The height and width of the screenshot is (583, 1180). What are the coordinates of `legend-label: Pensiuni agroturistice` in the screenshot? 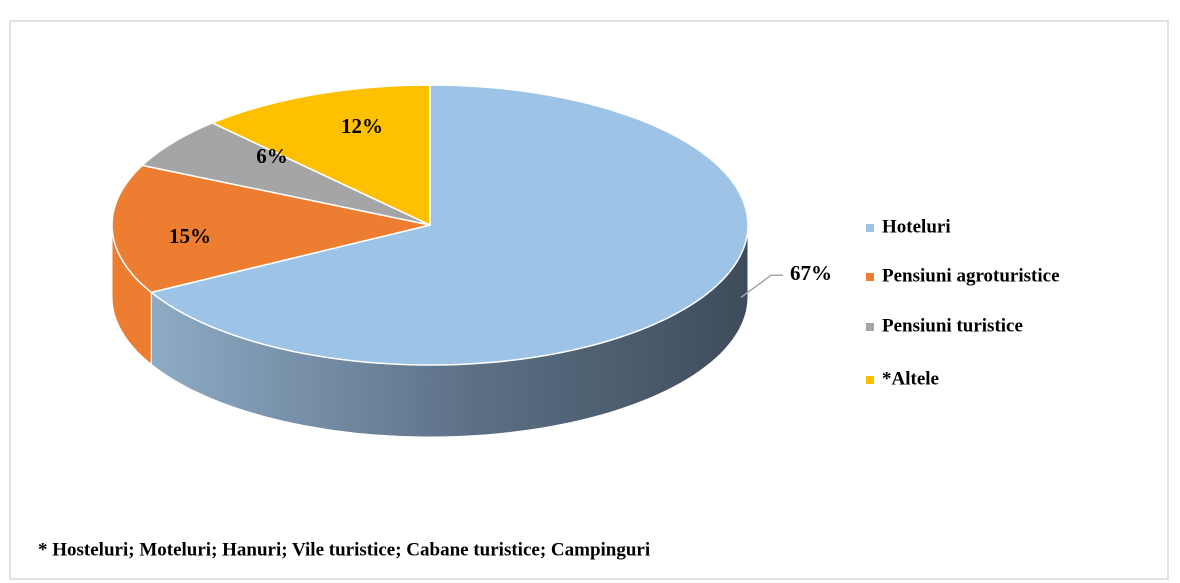 It's located at (971, 275).